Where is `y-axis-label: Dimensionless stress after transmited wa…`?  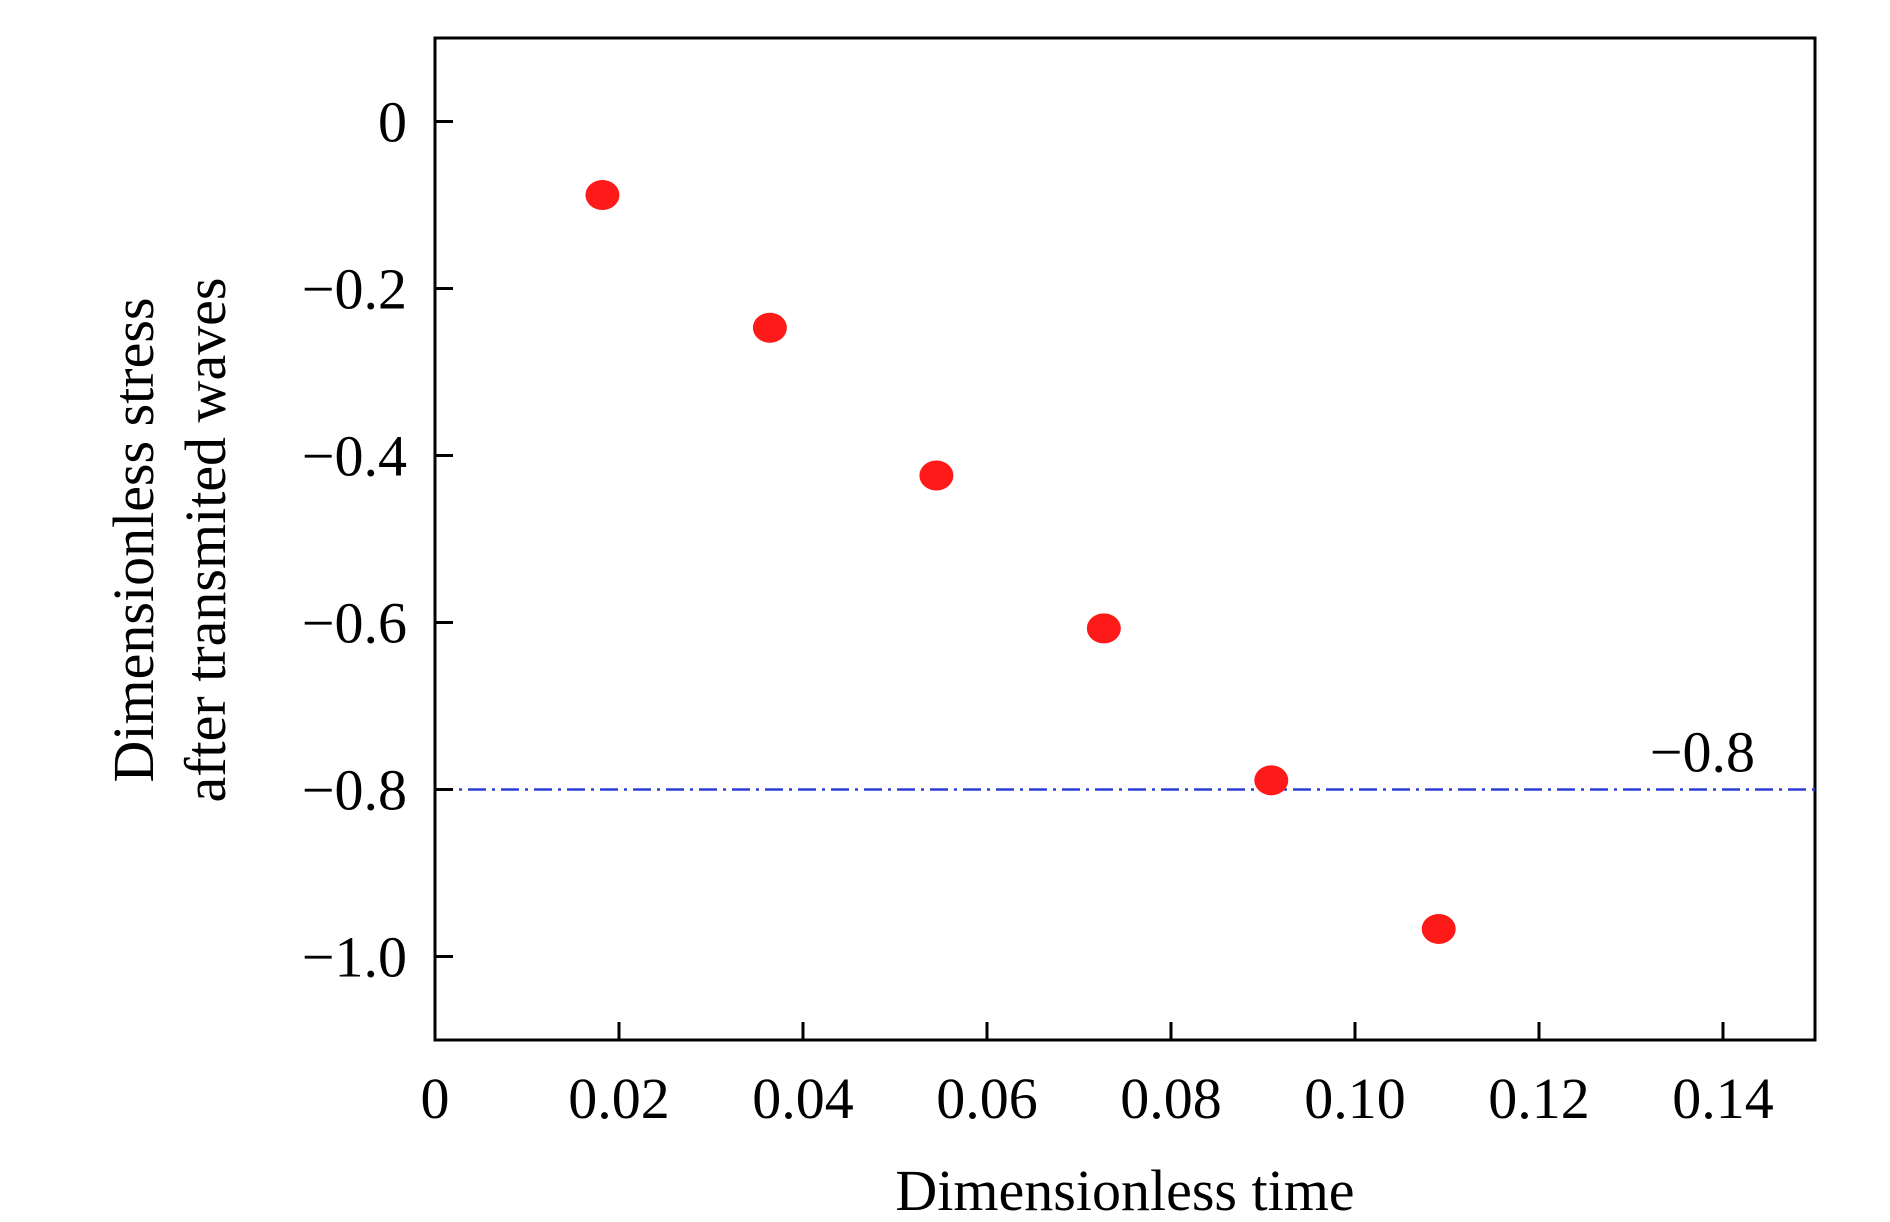
y-axis-label: Dimensionless stress after transmited wa… is located at coordinates (169, 539).